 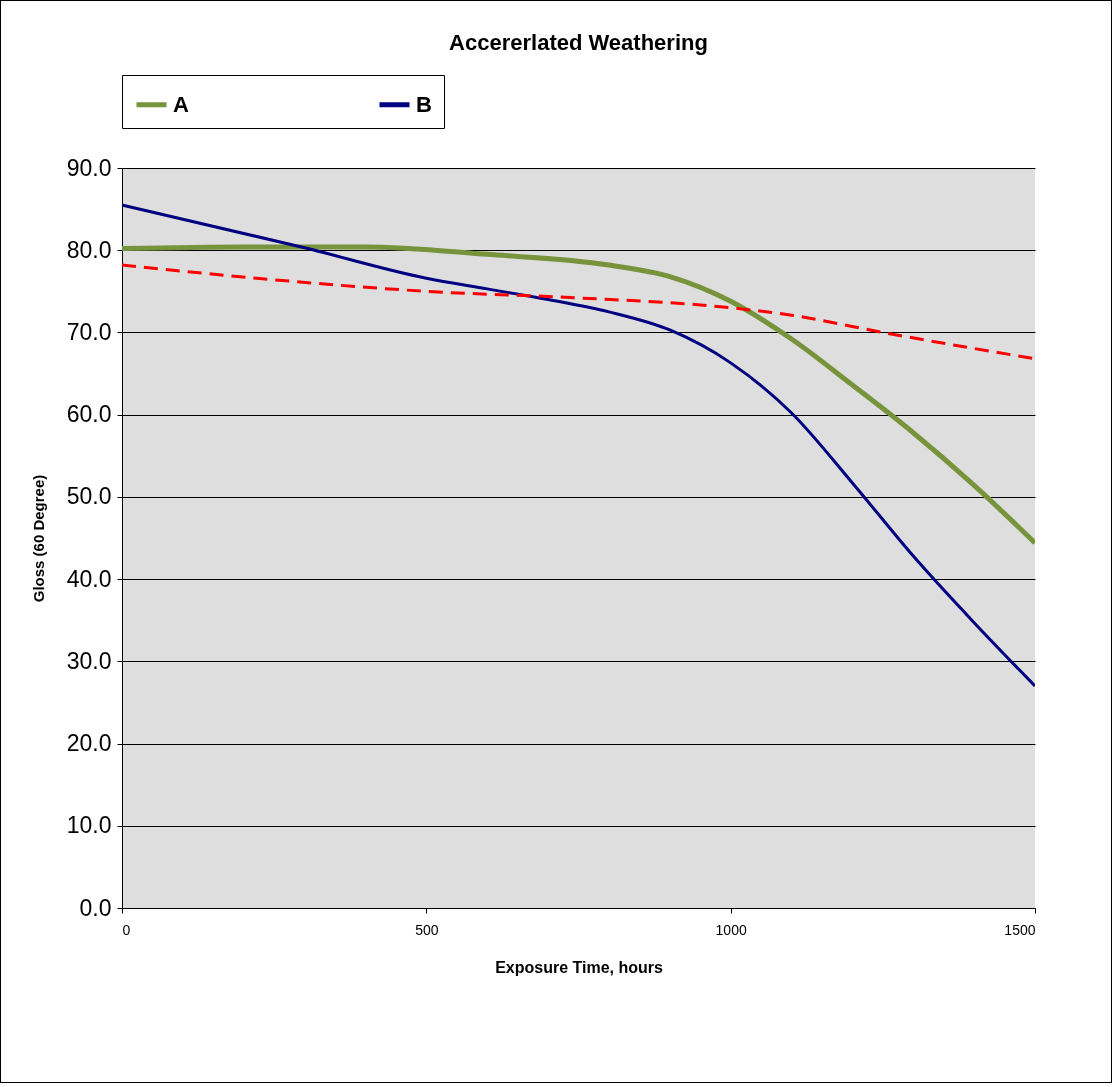 I want to click on x-tick-label: 500, so click(x=427, y=929).